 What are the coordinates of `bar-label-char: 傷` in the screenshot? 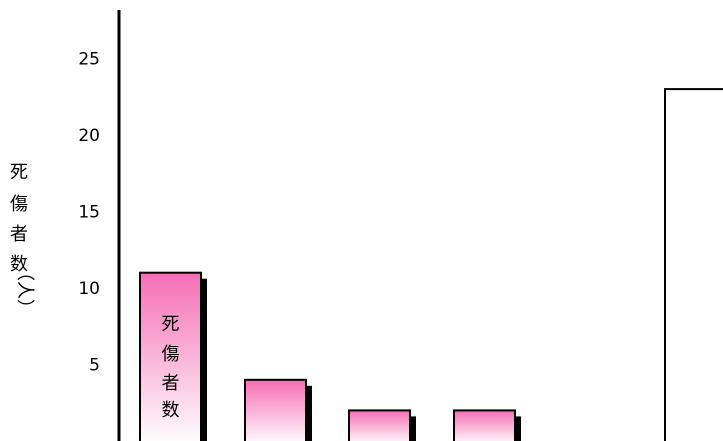 It's located at (171, 354).